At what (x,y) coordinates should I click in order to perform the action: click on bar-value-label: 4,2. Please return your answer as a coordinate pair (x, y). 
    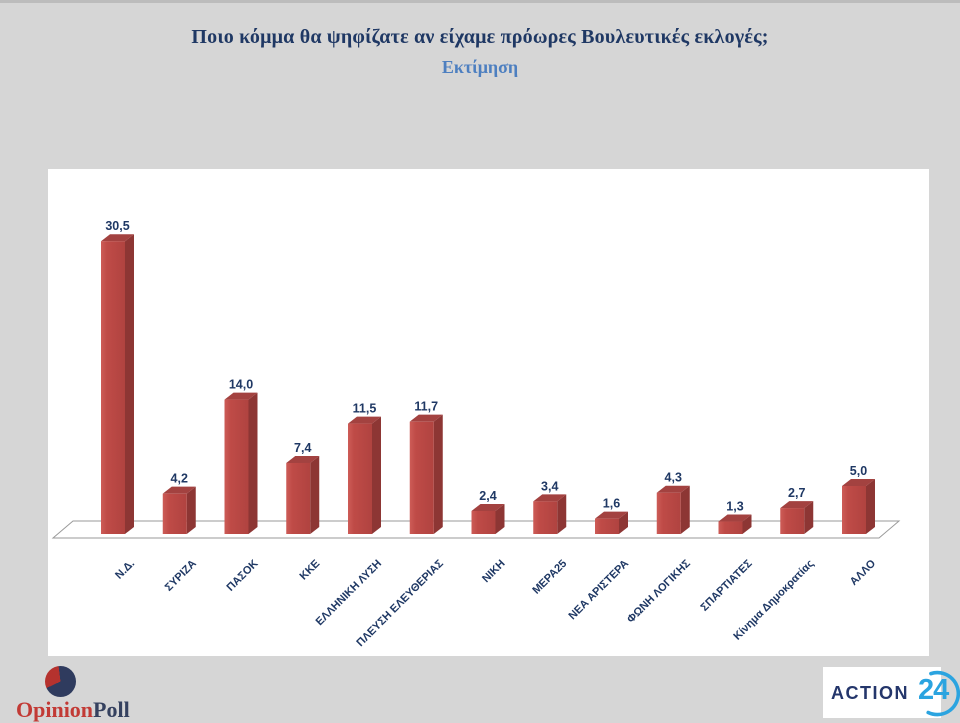
    Looking at the image, I should click on (179, 479).